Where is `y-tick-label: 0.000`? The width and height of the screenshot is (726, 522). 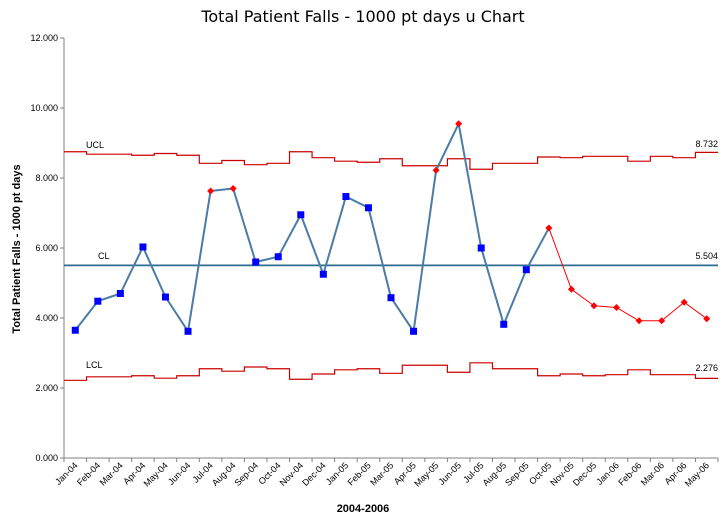 y-tick-label: 0.000 is located at coordinates (46, 458).